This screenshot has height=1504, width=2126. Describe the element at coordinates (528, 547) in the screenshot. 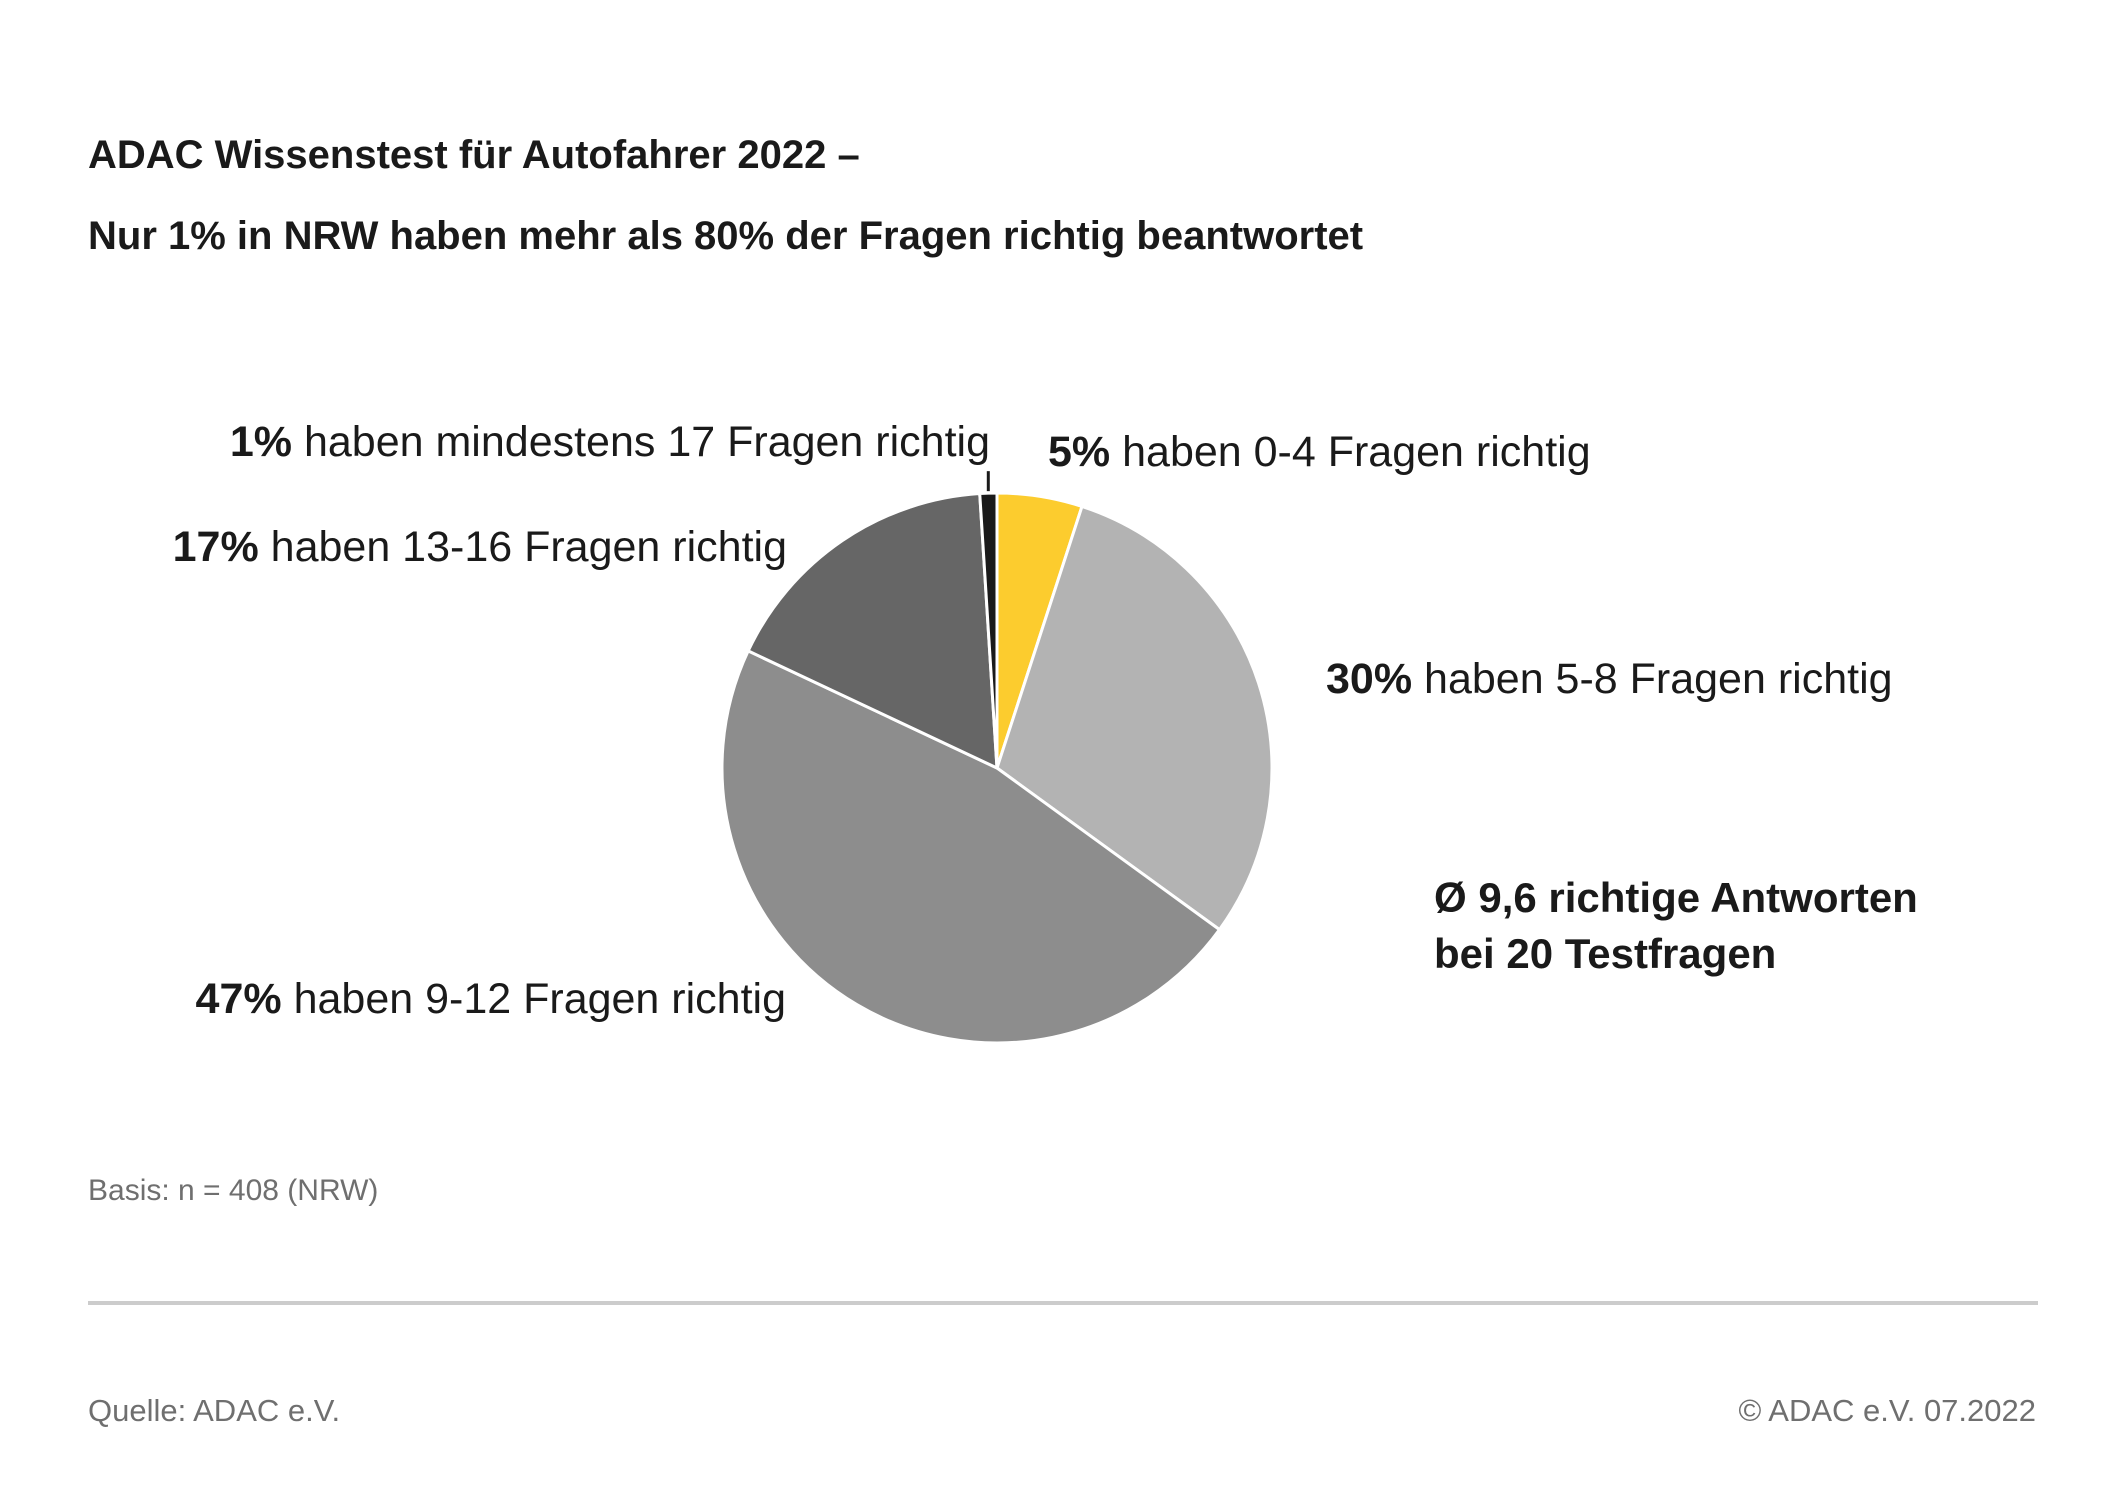

I see `slice-label-text: haben 13-16 Fragen richtig` at that location.